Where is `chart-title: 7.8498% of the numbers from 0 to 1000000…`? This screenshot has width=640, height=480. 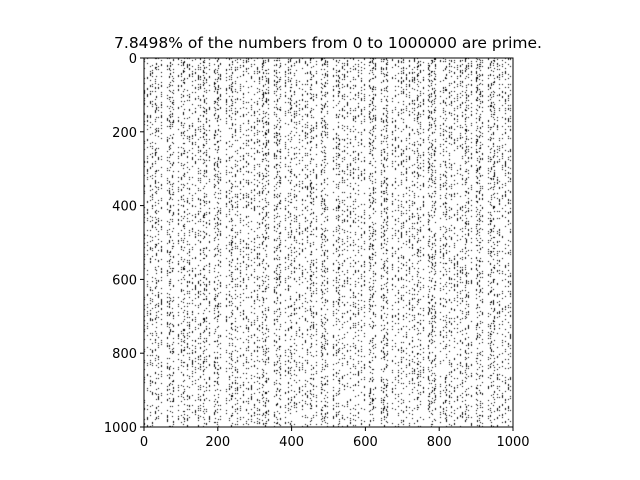
chart-title: 7.8498% of the numbers from 0 to 1000000… is located at coordinates (328, 43).